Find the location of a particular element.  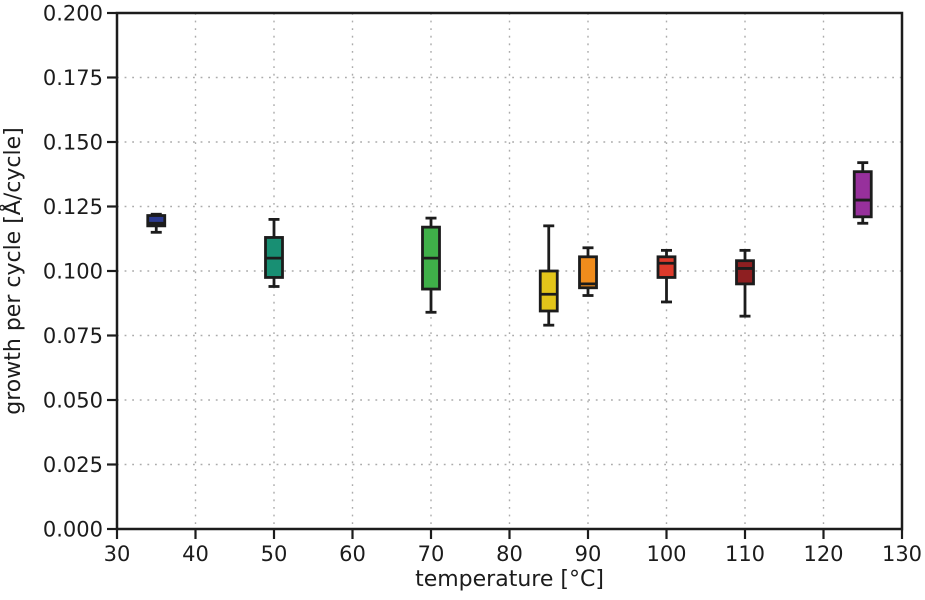

y-tick-label: 0.000 is located at coordinates (73, 530).